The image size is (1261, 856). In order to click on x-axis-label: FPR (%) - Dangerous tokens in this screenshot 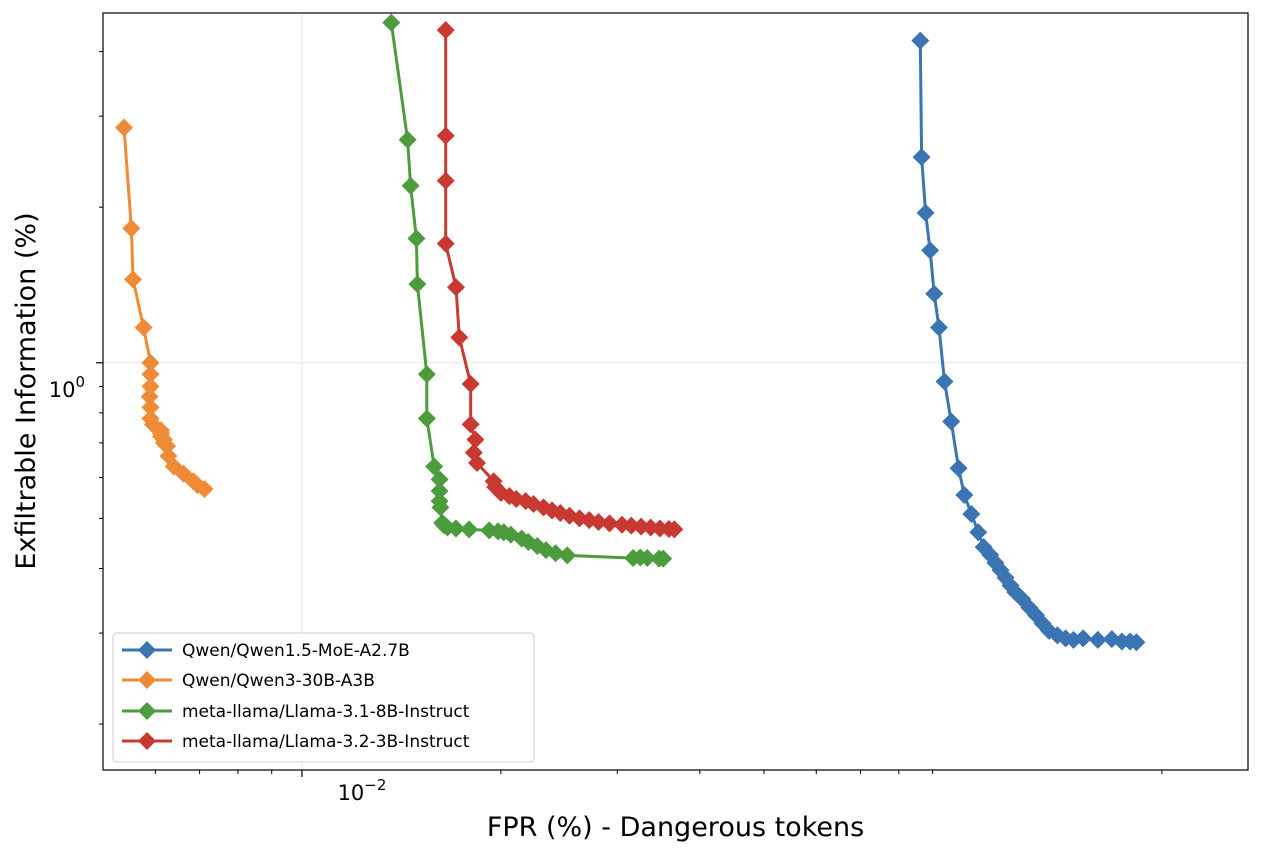, I will do `click(675, 827)`.